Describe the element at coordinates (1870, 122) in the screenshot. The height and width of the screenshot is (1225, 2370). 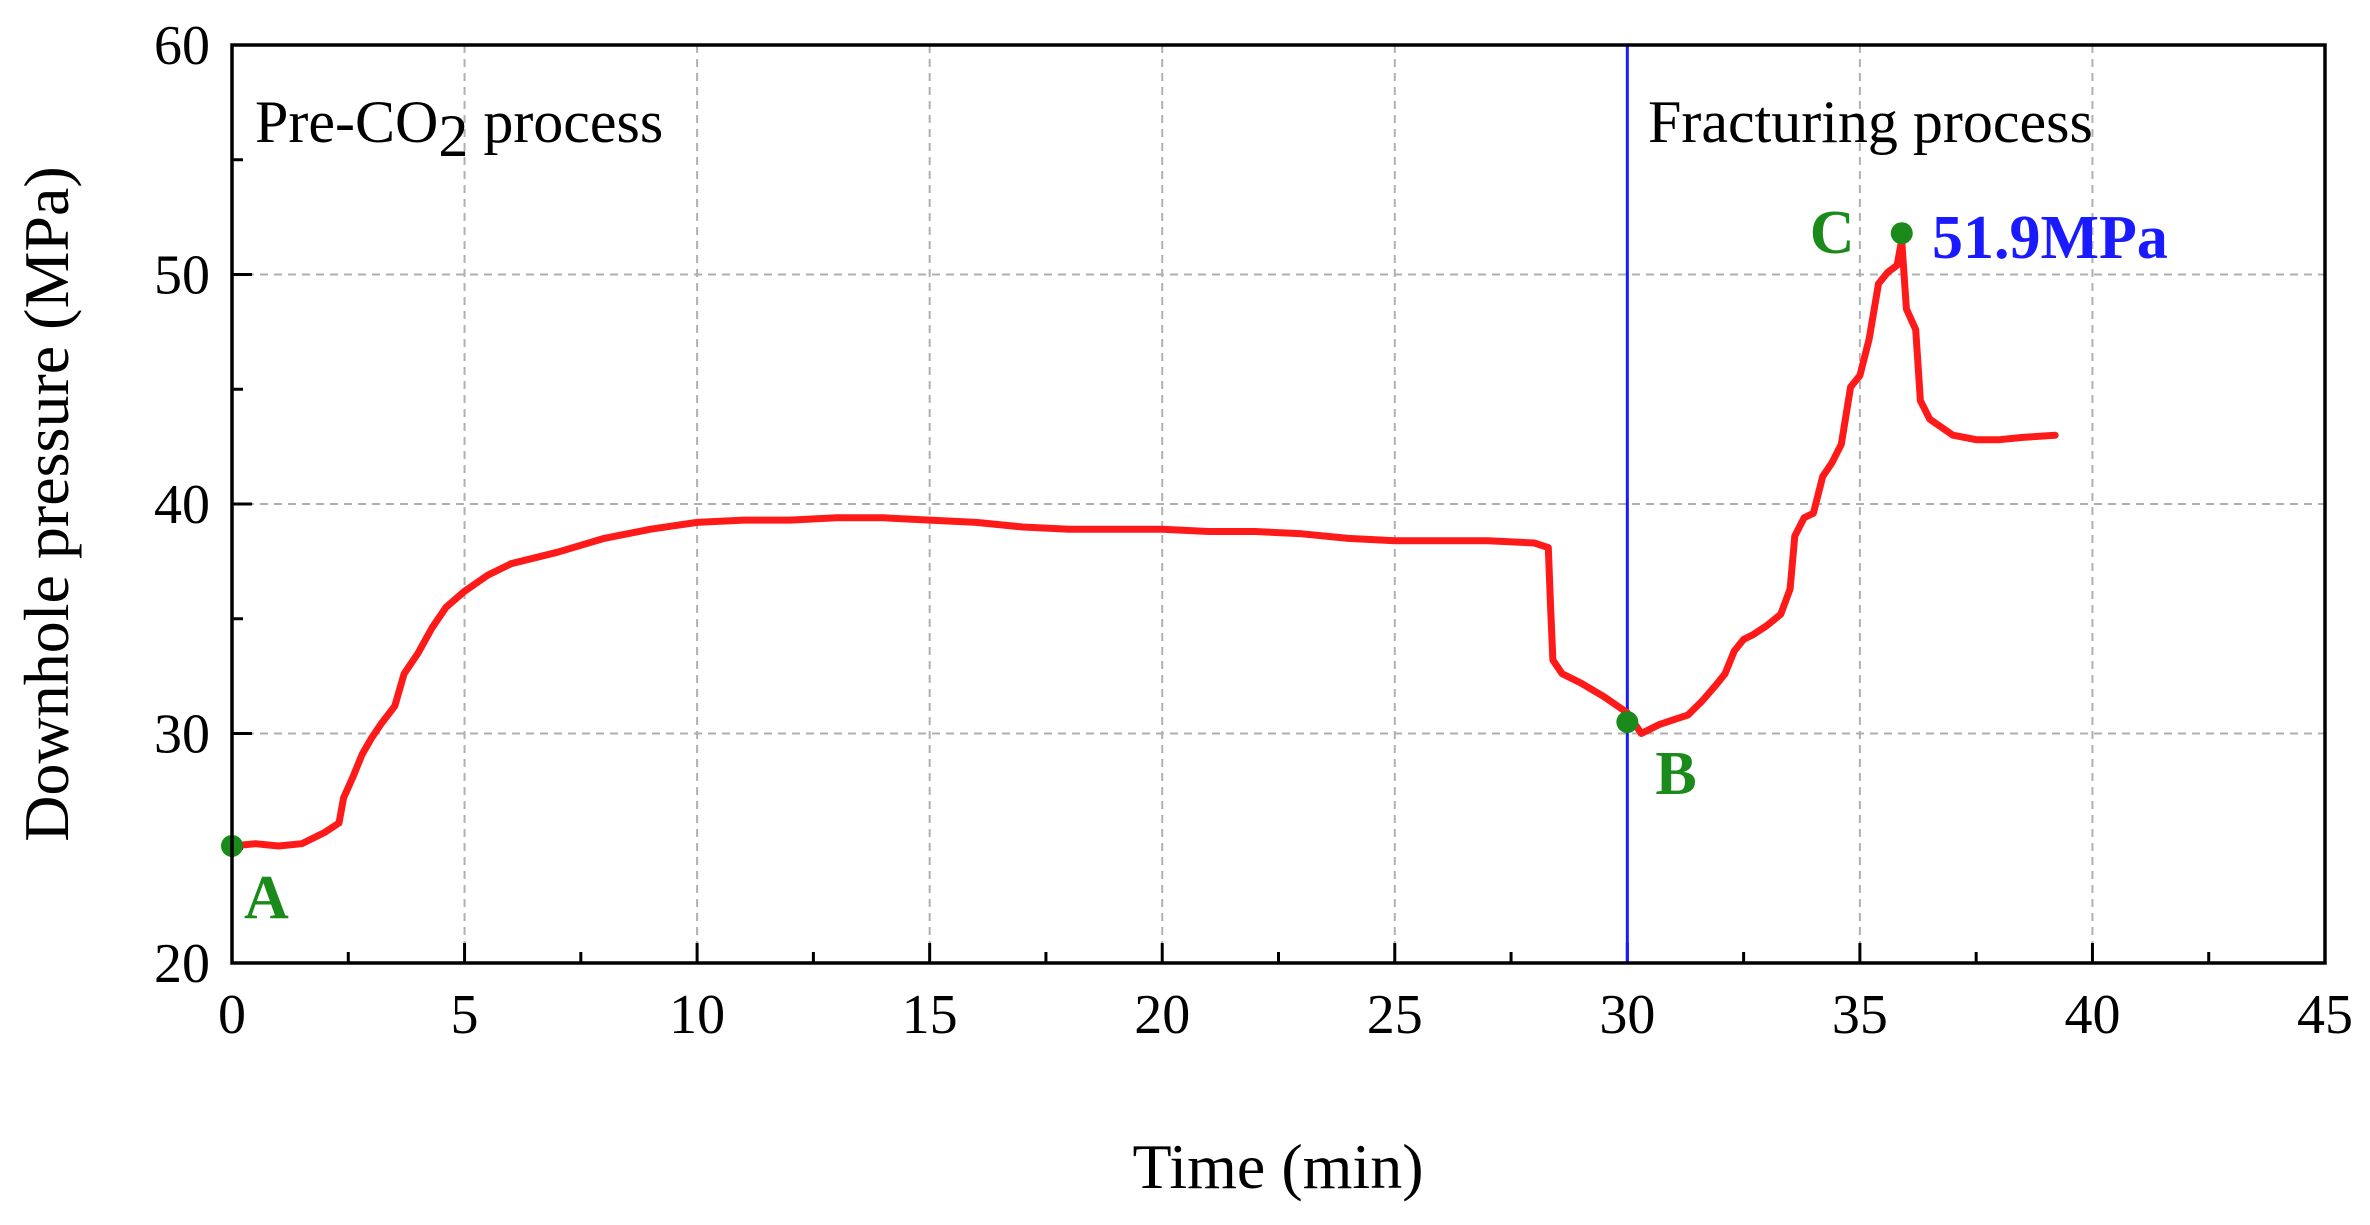
I see `region-label-fracturing: Fracturing process` at that location.